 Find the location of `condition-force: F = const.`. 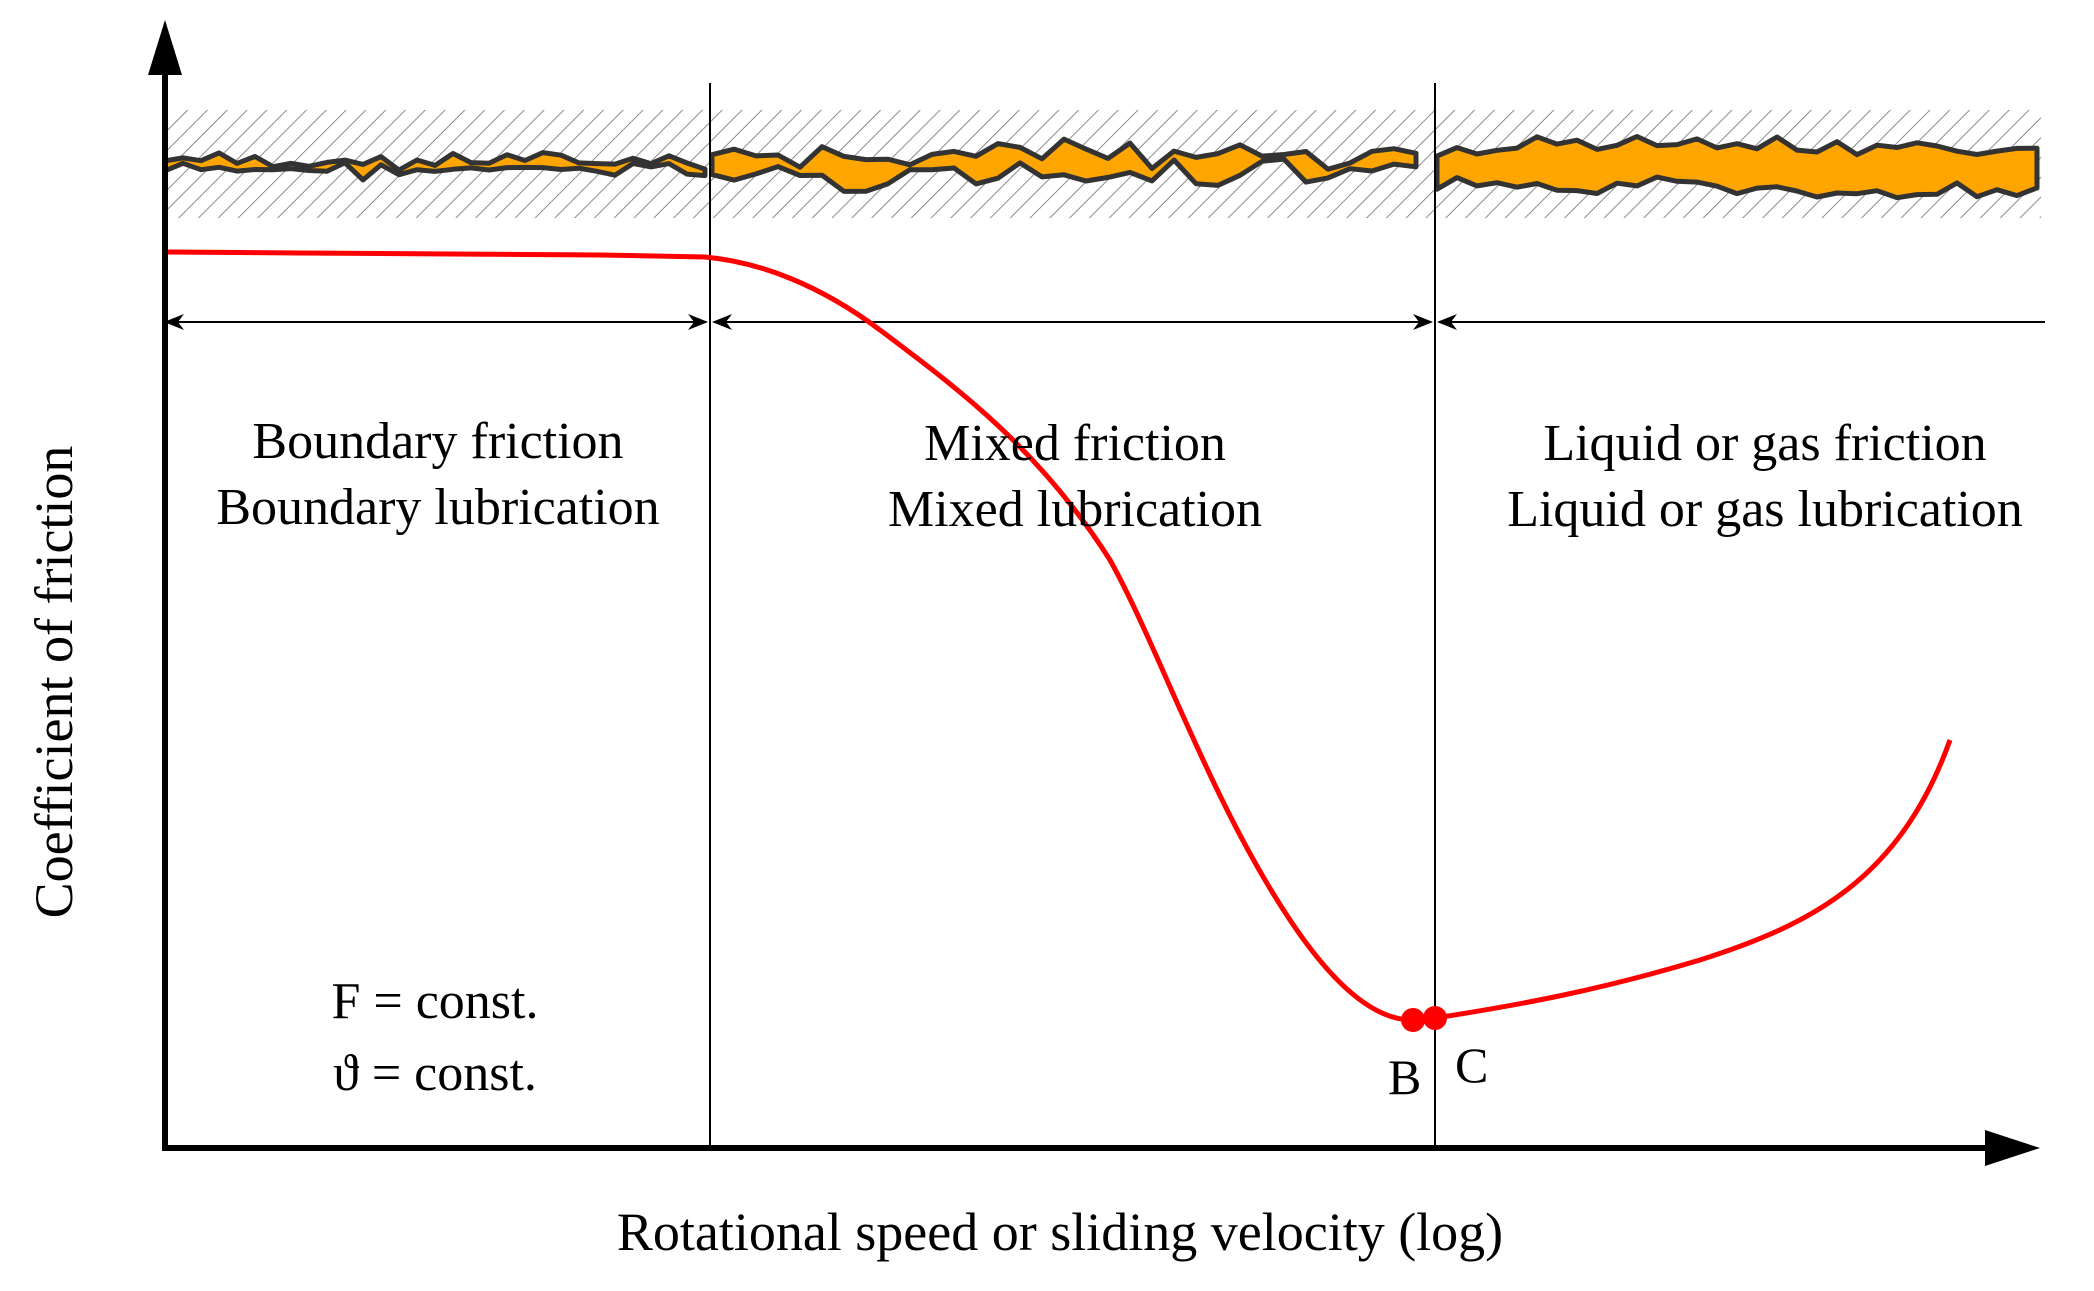

condition-force: F = const. is located at coordinates (434, 1001).